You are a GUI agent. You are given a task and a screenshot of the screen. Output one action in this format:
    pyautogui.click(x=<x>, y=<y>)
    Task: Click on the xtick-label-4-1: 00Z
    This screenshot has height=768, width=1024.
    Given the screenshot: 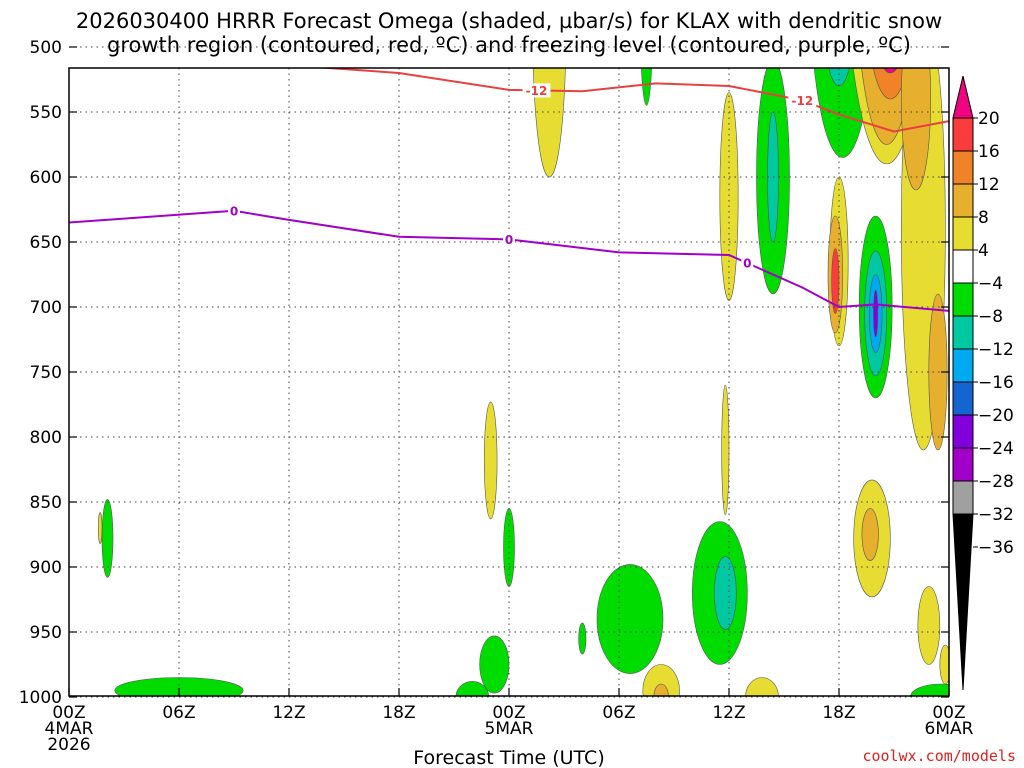 What is the action you would take?
    pyautogui.click(x=508, y=713)
    